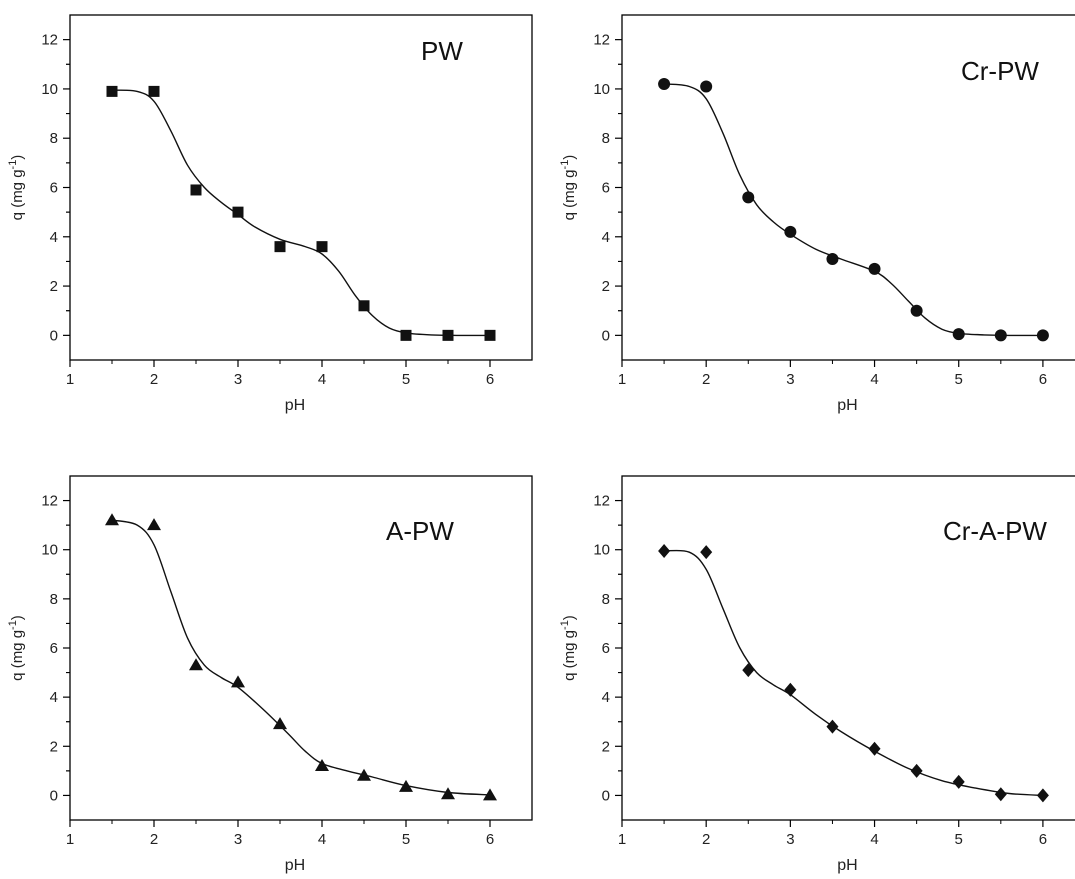 The image size is (1075, 879). Describe the element at coordinates (420, 531) in the screenshot. I see `panel-title: A-PW` at that location.